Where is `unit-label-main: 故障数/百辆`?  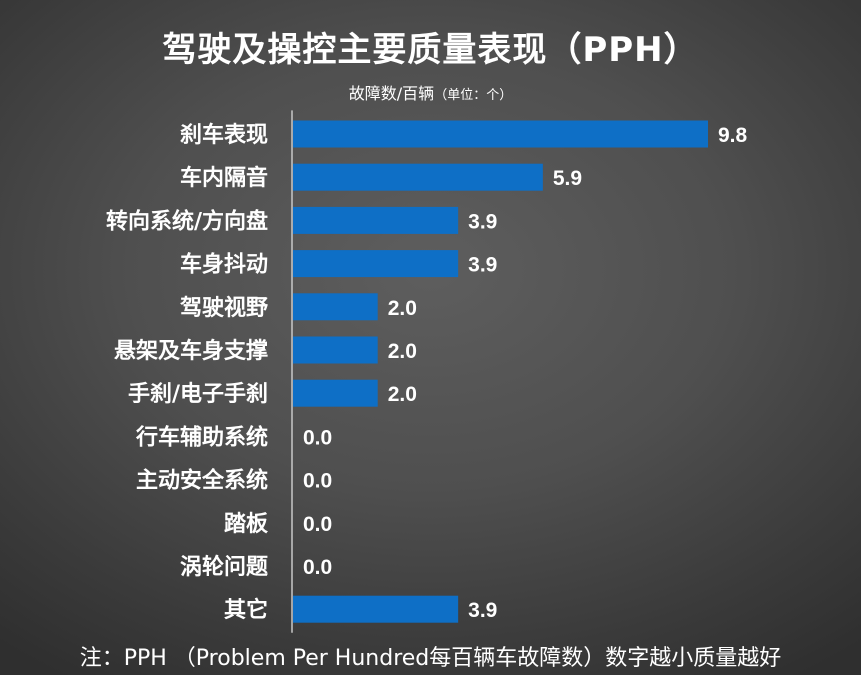
unit-label-main: 故障数/百辆 is located at coordinates (391, 93).